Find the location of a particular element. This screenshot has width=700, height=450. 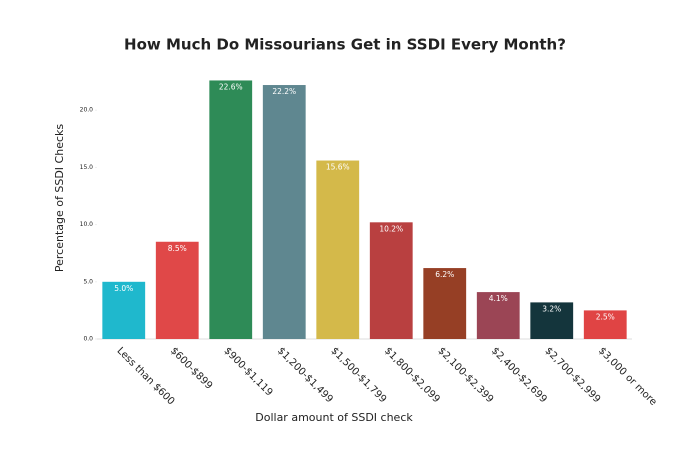

y-tick-label: 0.0 is located at coordinates (88, 339).